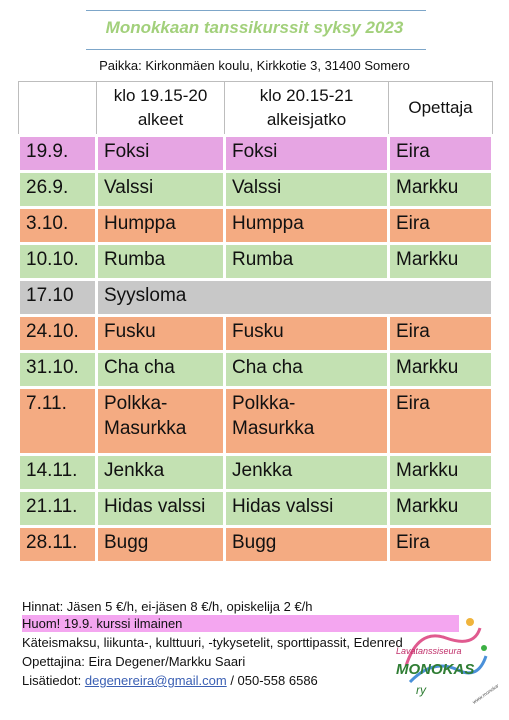 Image resolution: width=509 pixels, height=720 pixels. What do you see at coordinates (57, 544) in the screenshot?
I see `row-date: 28.11.` at bounding box center [57, 544].